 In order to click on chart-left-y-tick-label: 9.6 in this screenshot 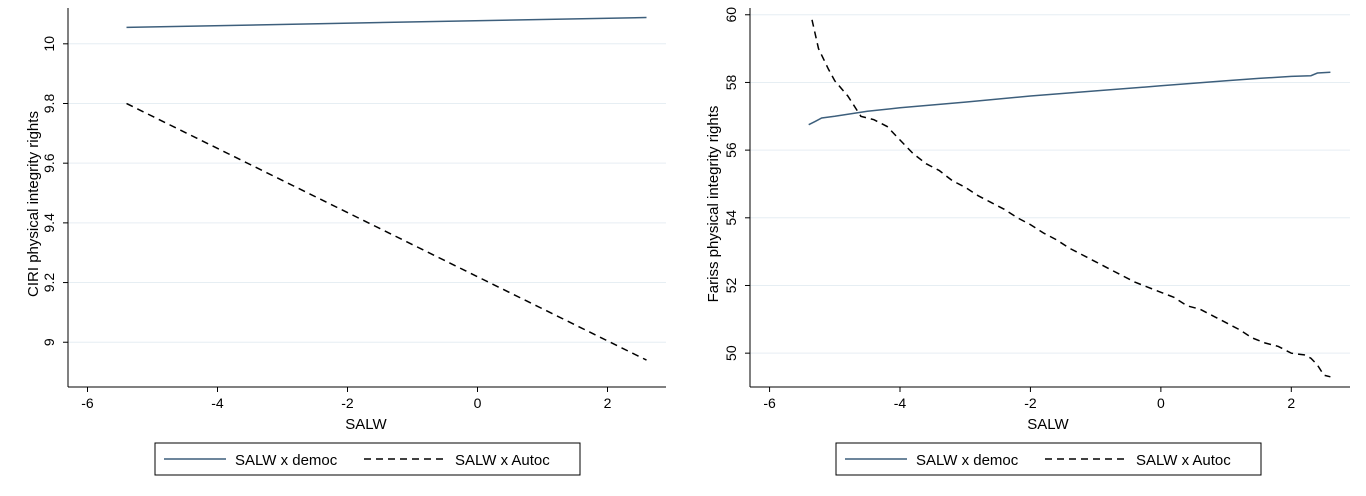, I will do `click(49, 163)`.